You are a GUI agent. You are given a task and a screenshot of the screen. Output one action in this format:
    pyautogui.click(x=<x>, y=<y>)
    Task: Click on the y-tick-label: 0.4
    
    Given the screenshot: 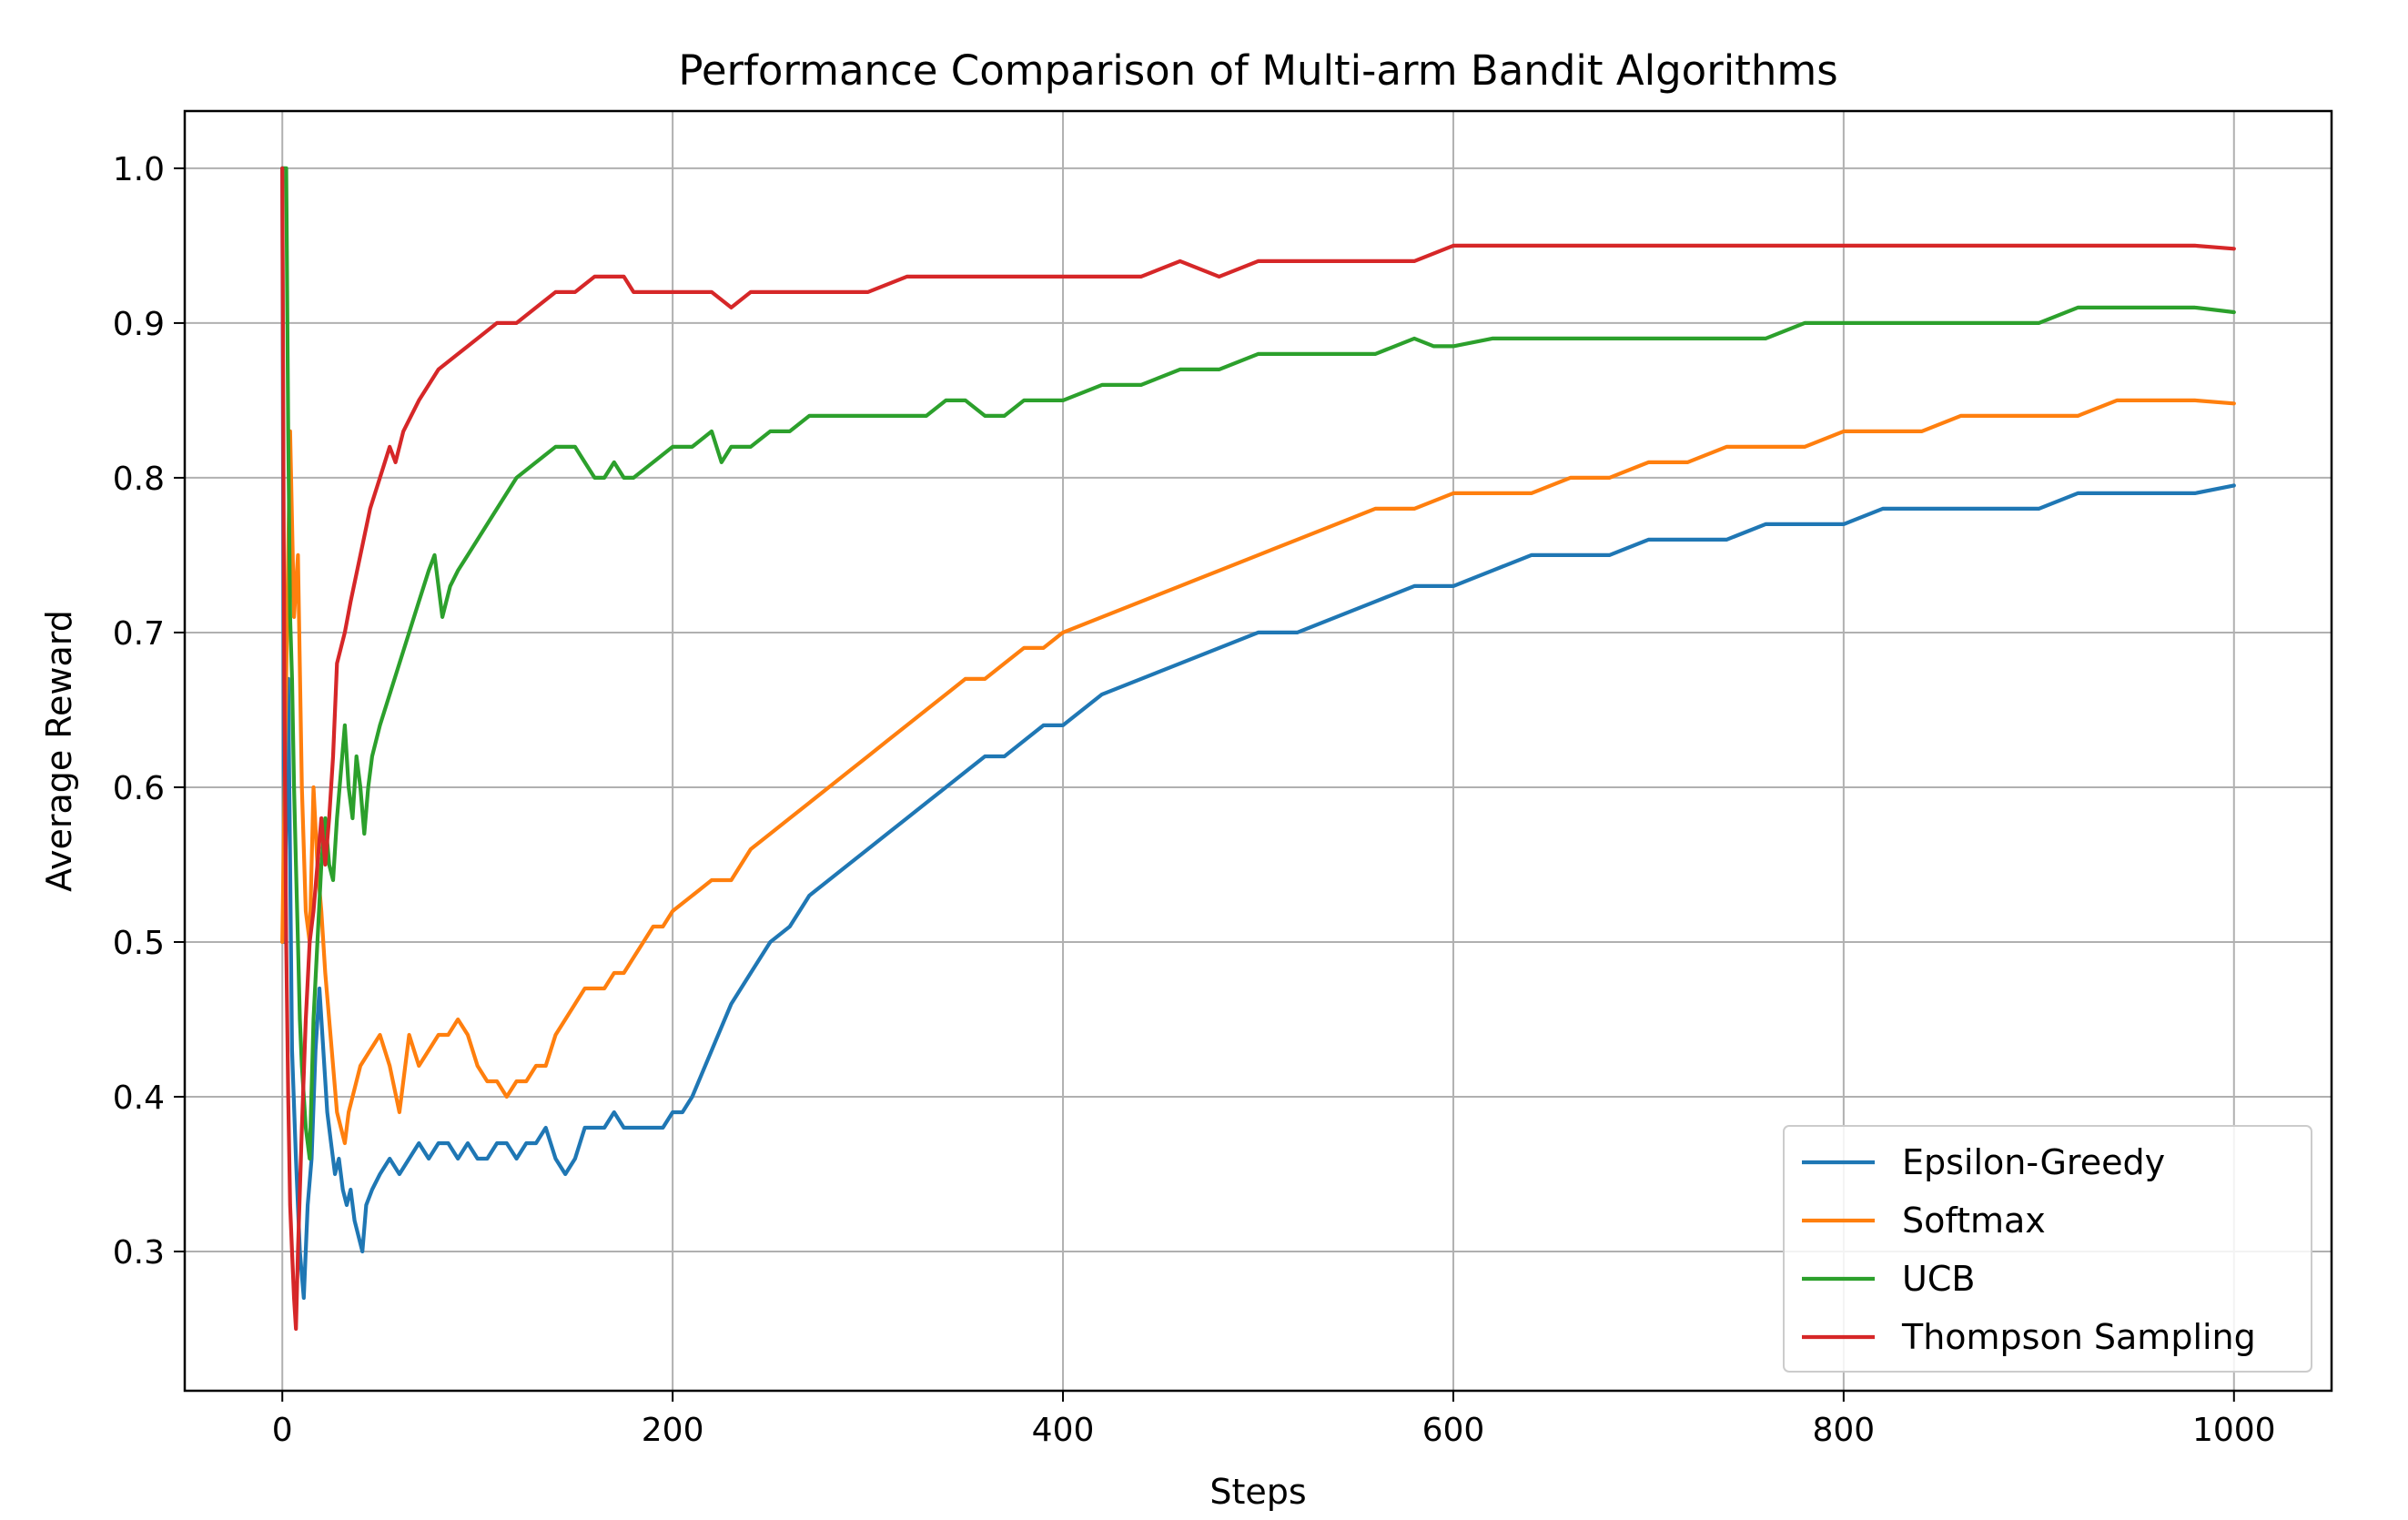 What is the action you would take?
    pyautogui.click(x=139, y=1098)
    